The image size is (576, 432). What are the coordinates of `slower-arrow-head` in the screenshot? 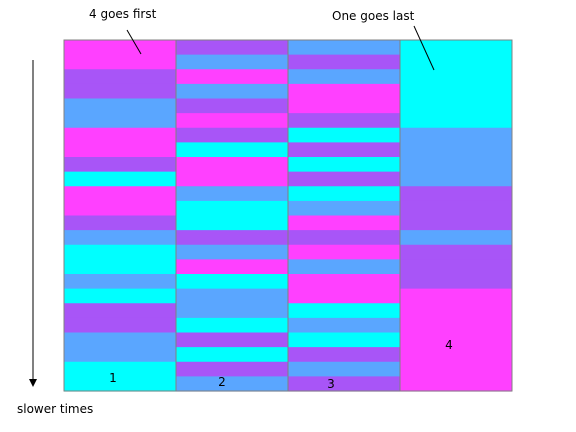 It's located at (33, 383).